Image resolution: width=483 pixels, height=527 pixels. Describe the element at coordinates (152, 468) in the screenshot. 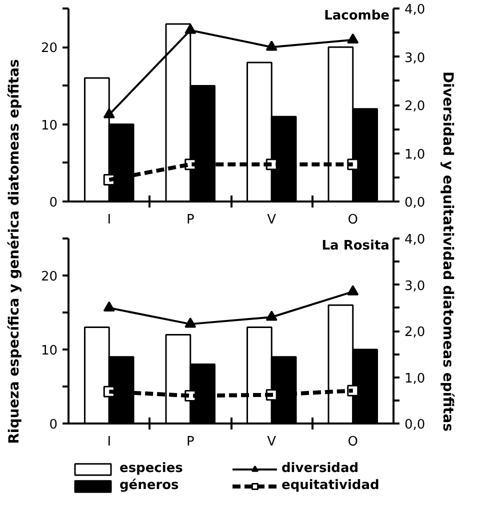

I see `legend-label: especies` at that location.